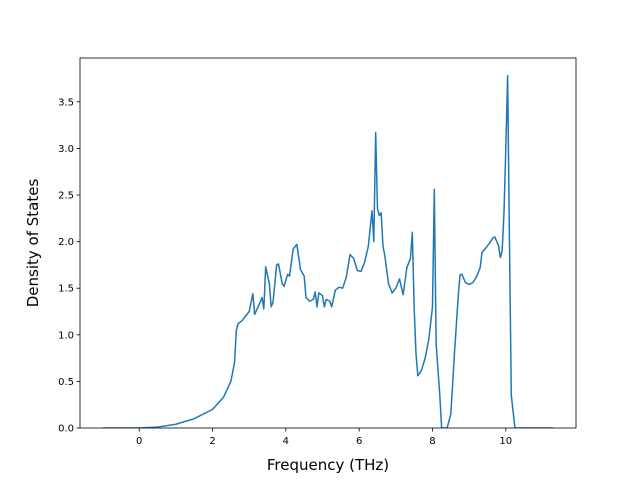 Image resolution: width=640 pixels, height=480 pixels. Describe the element at coordinates (66, 242) in the screenshot. I see `y-tick-label: 2.0` at that location.